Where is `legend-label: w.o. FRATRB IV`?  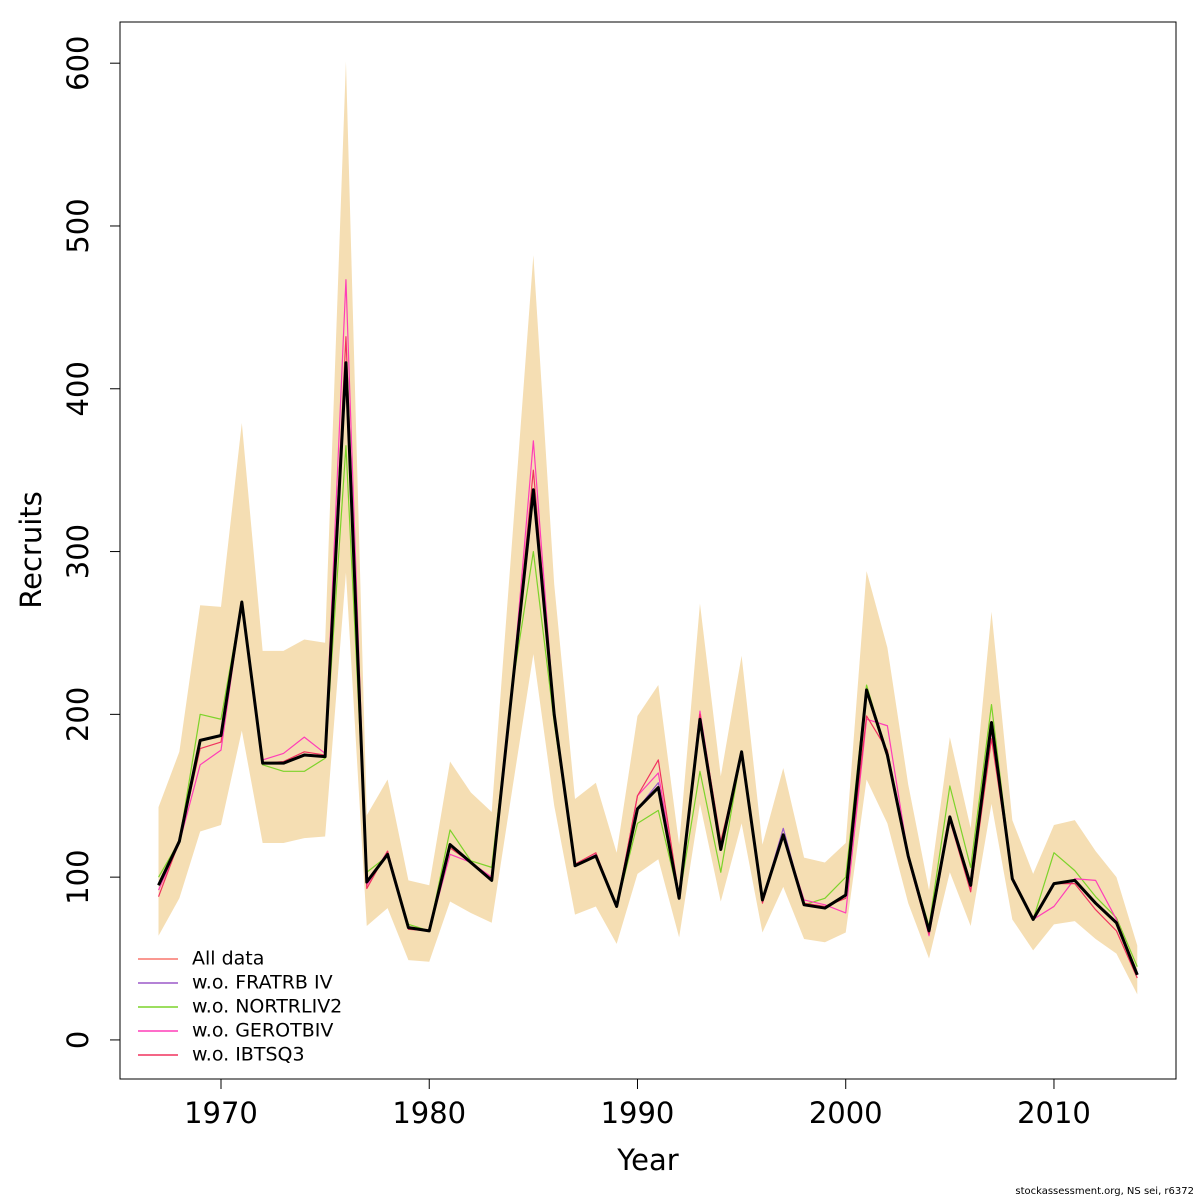
legend-label: w.o. FRATRB IV is located at coordinates (262, 983).